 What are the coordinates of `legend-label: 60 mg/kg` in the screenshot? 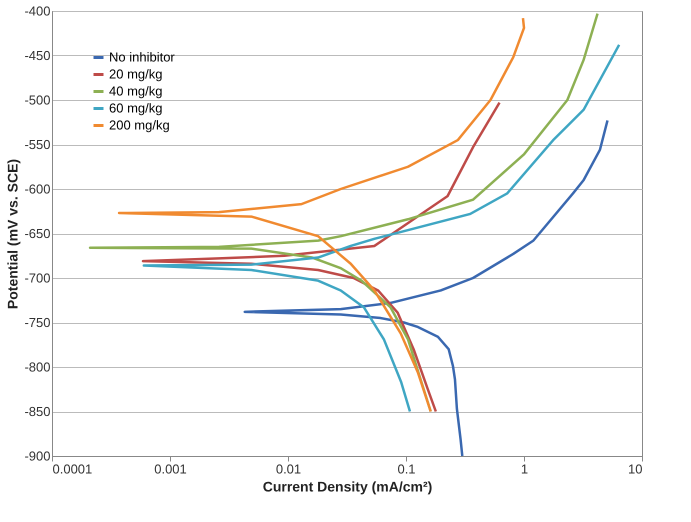 It's located at (135, 108).